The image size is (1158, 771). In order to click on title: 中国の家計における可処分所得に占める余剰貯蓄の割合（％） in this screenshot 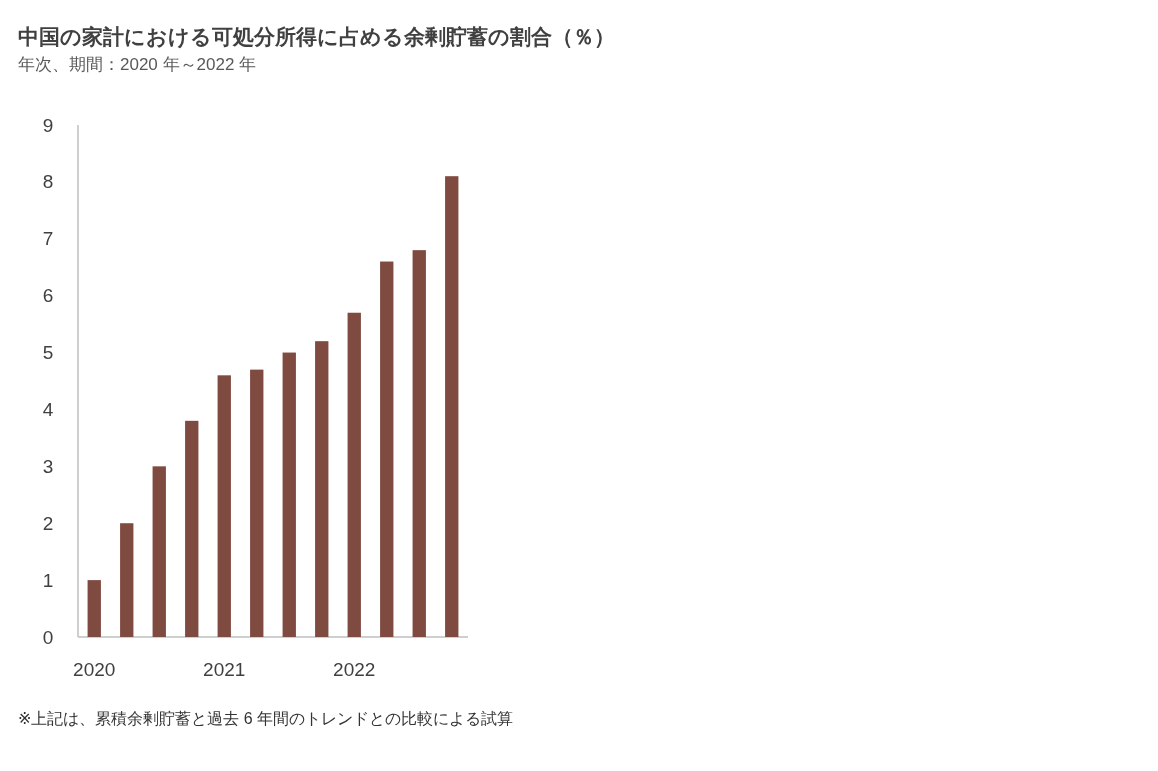, I will do `click(316, 36)`.